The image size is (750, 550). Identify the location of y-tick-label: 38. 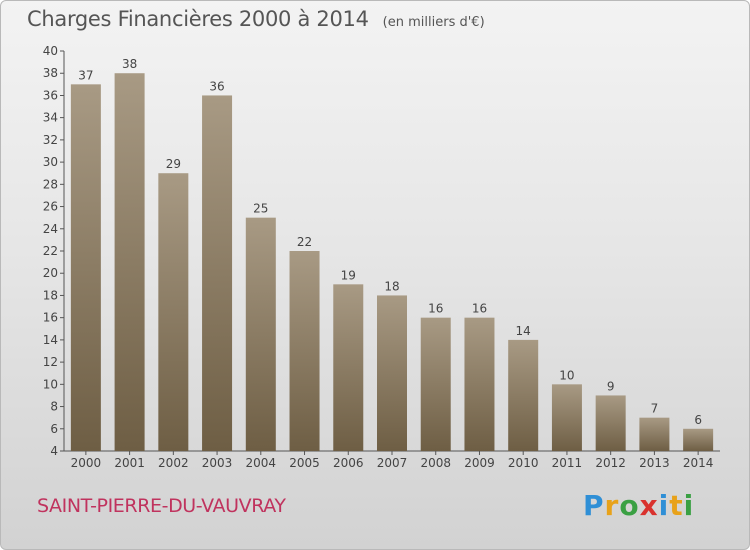
(50, 73).